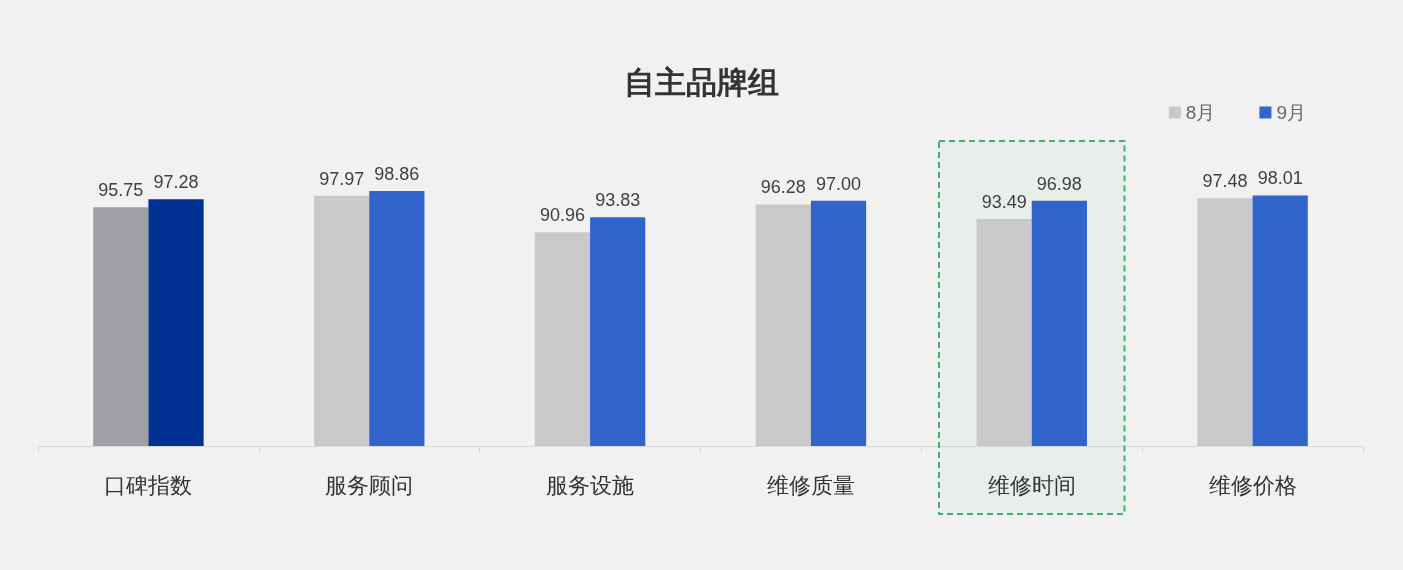 This screenshot has width=1403, height=570. Describe the element at coordinates (839, 183) in the screenshot. I see `data-label: 97.00` at that location.